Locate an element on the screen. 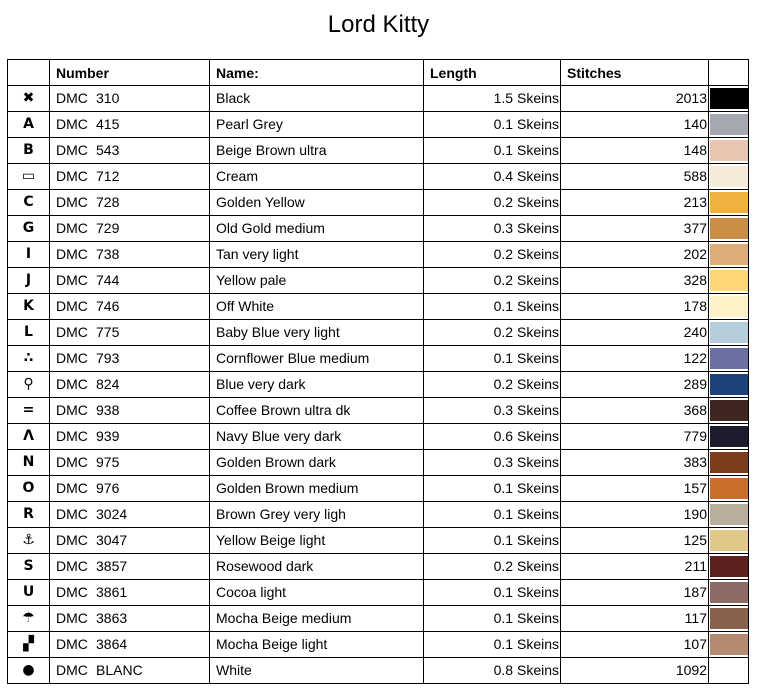  name-cell: Navy Blue very dark is located at coordinates (316, 436).